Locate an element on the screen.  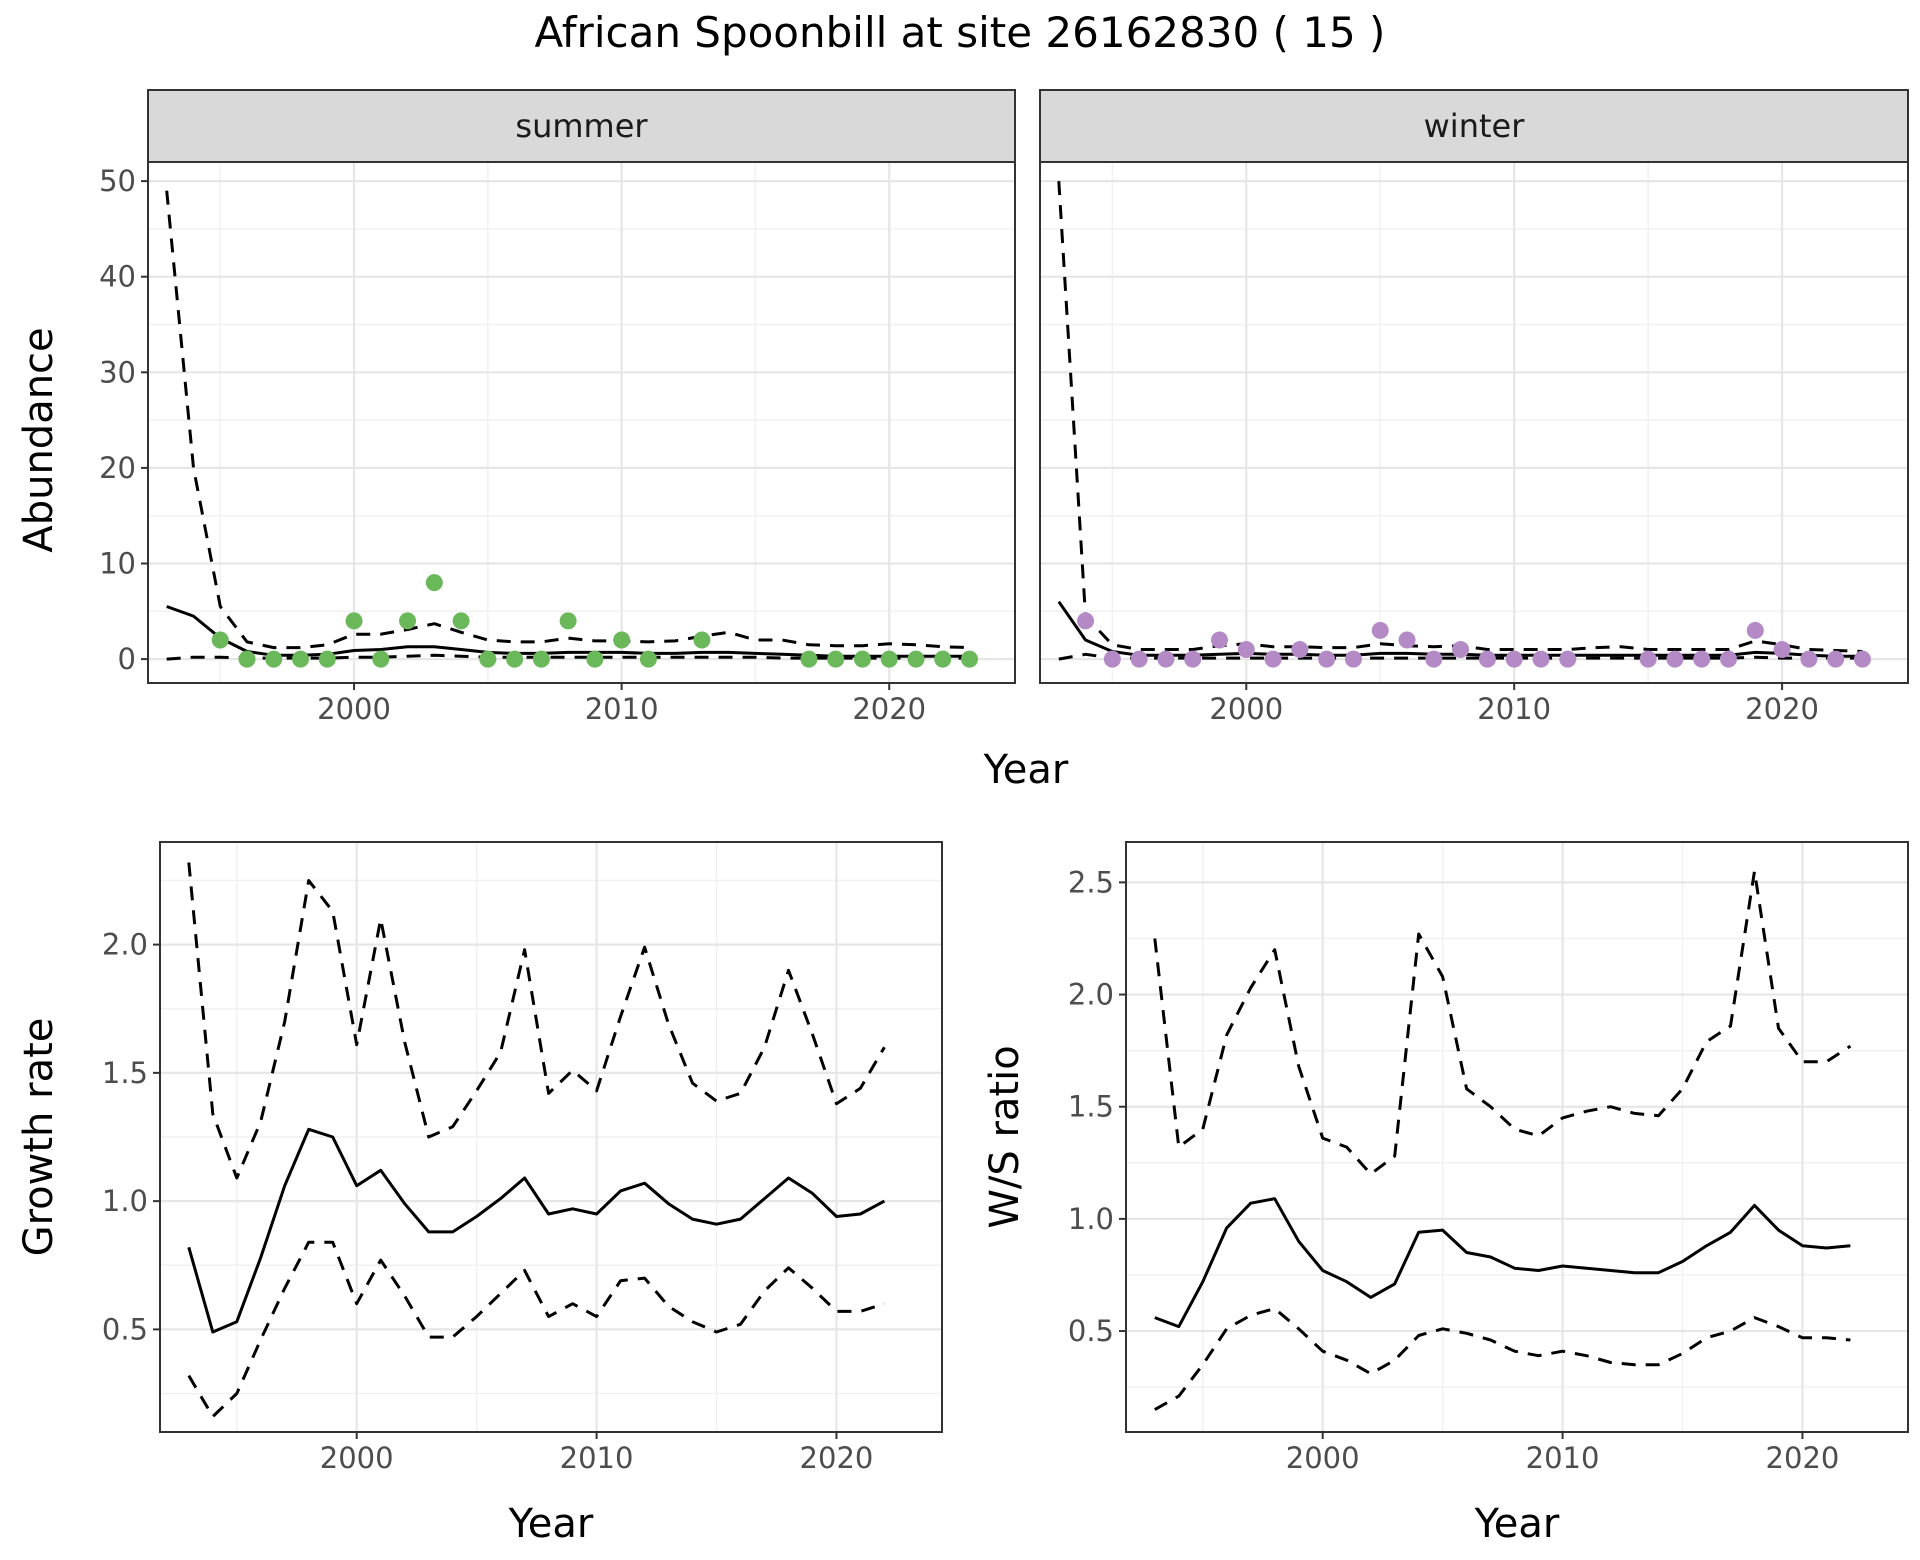
y-tick-label: 0 is located at coordinates (127, 659).